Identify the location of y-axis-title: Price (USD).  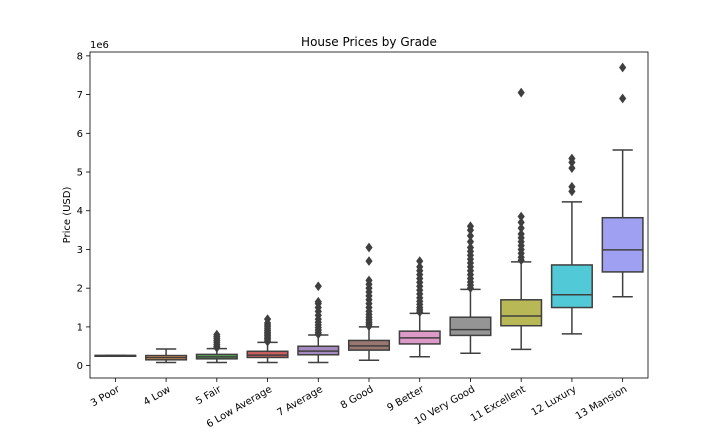
(67, 215).